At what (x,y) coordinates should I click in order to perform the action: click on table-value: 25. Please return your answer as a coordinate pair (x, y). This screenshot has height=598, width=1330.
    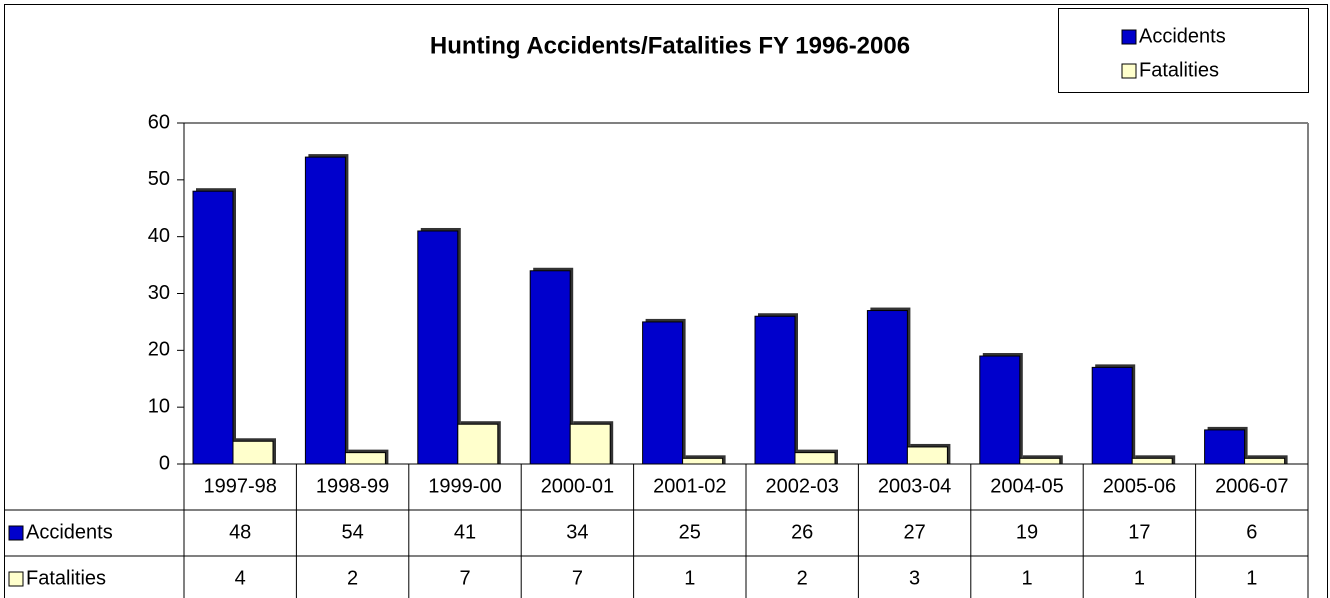
    Looking at the image, I should click on (690, 532).